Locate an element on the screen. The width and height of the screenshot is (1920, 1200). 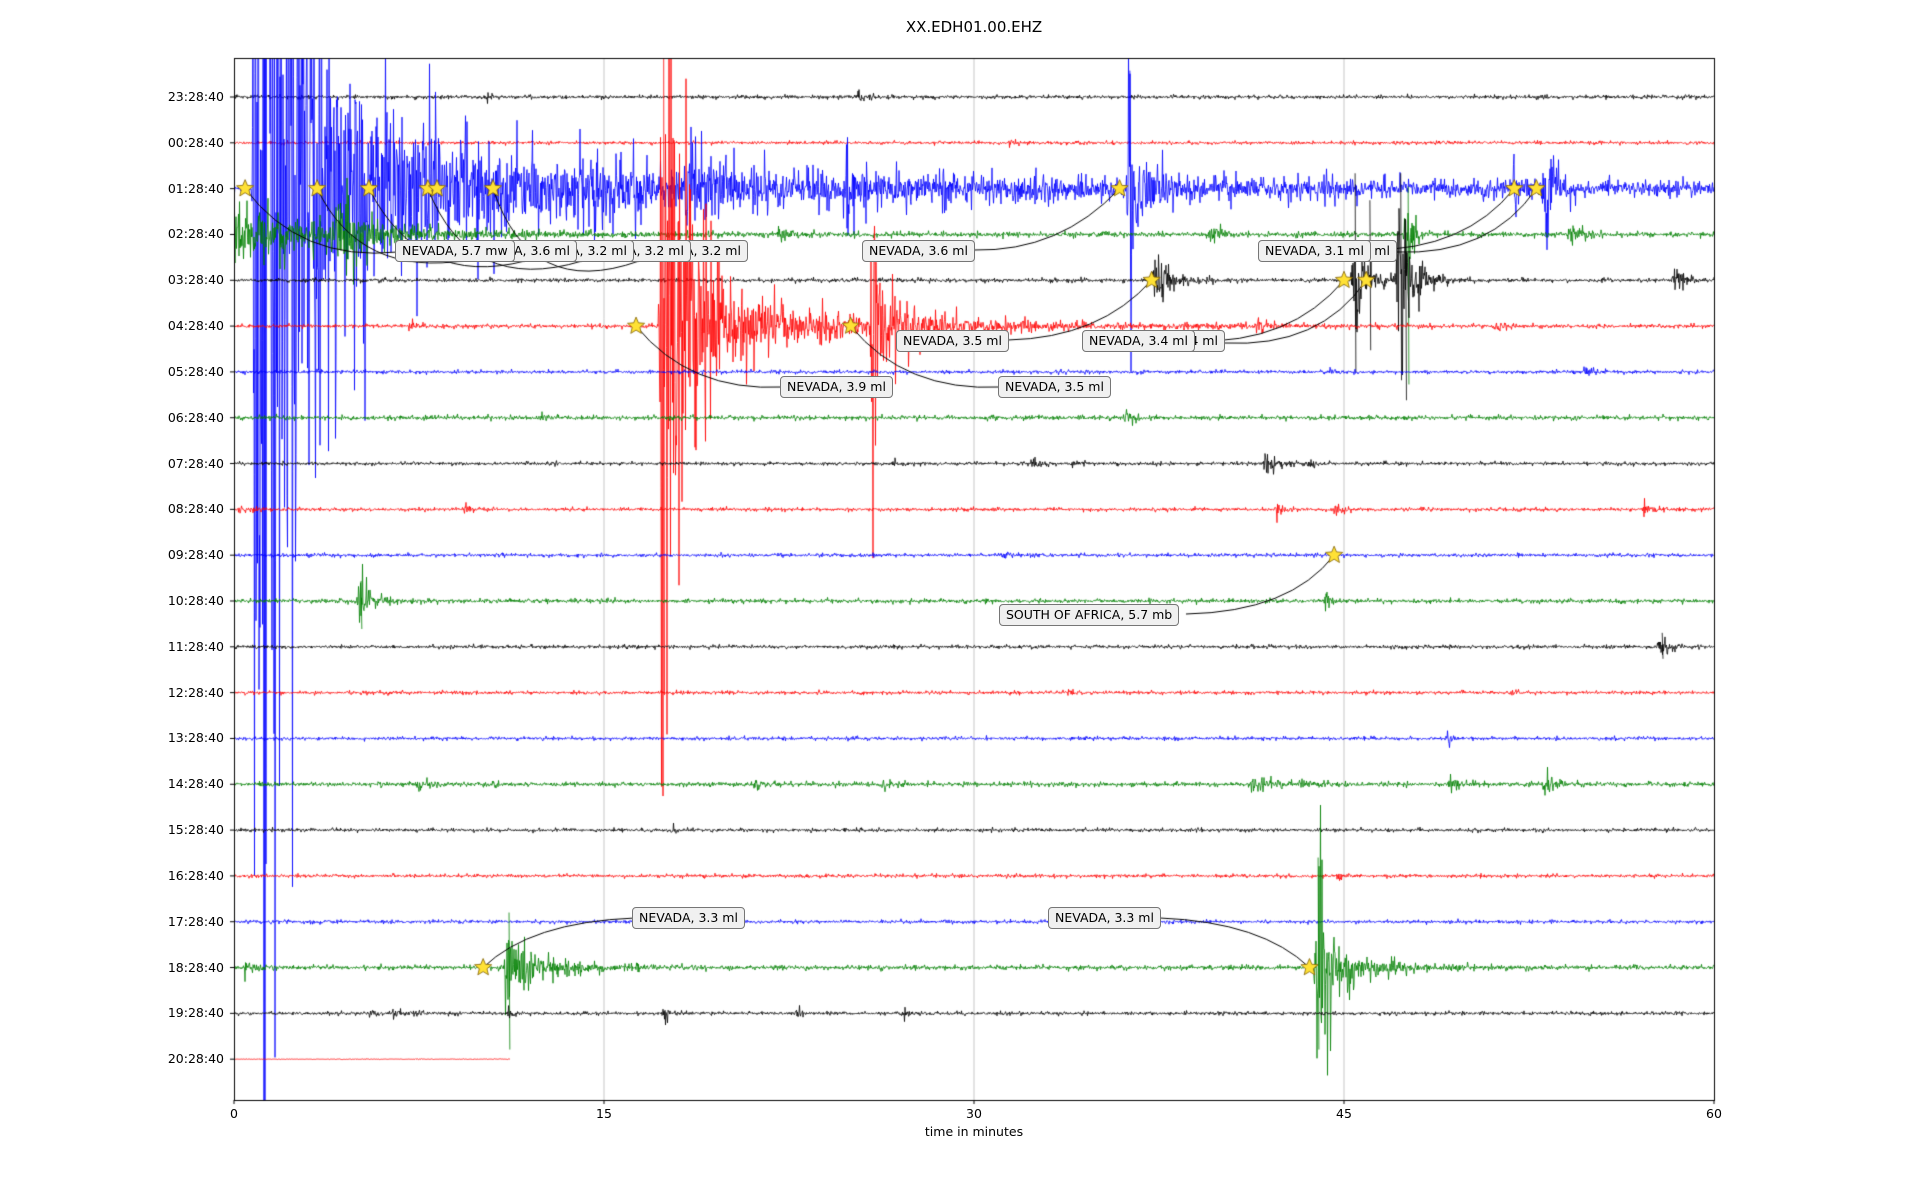
event-label: SOUTH OF AFRICA, 5.7 mb is located at coordinates (1089, 615).